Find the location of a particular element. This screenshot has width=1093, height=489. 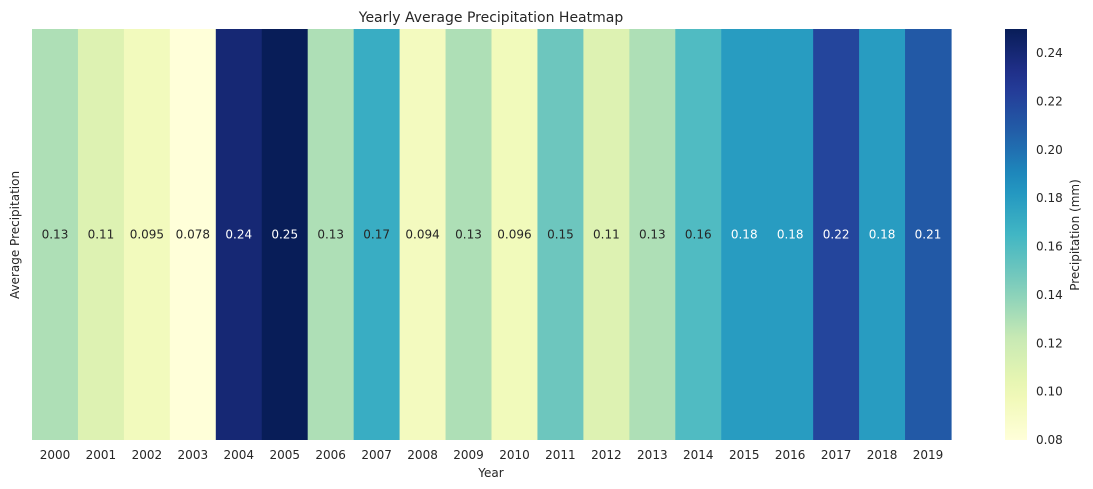

y-axis-label: Average Precipitation is located at coordinates (15, 235).